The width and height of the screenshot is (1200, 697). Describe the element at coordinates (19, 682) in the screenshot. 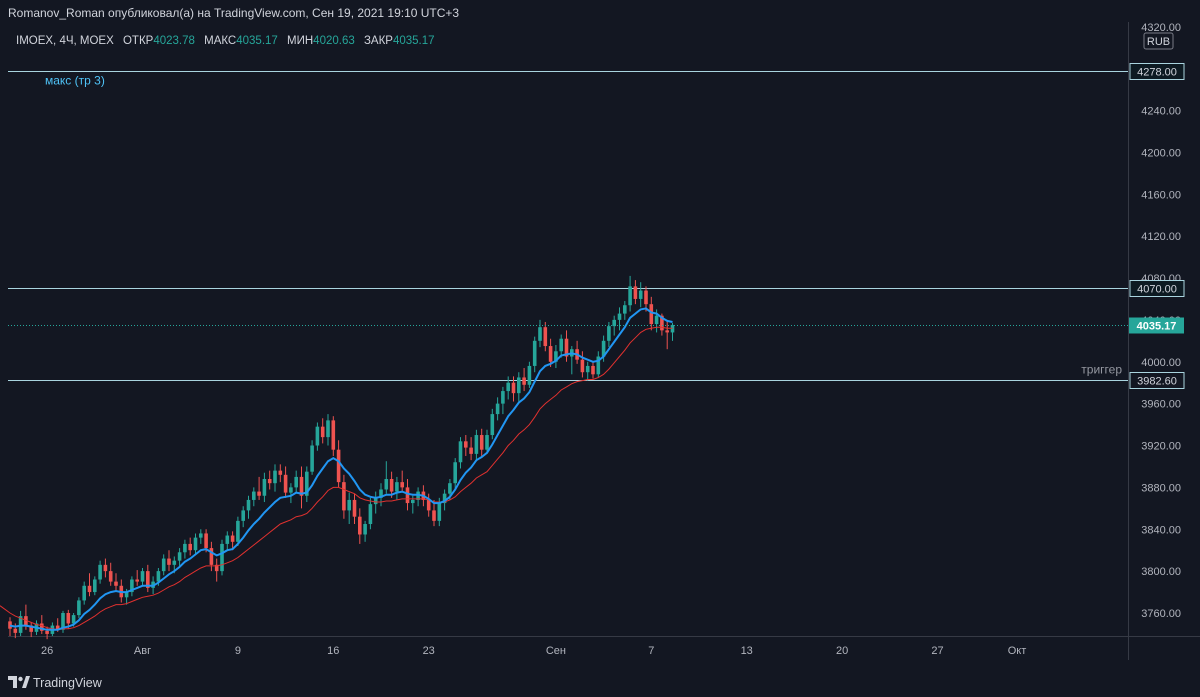

I see `tradingview-logo-icon` at that location.